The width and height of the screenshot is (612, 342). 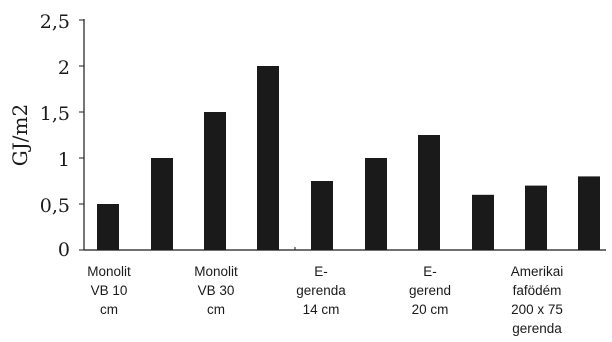 What do you see at coordinates (537, 300) in the screenshot?
I see `category-label-amerikai-fafodem: Amerikai fafödém 200 x 75 gerenda` at bounding box center [537, 300].